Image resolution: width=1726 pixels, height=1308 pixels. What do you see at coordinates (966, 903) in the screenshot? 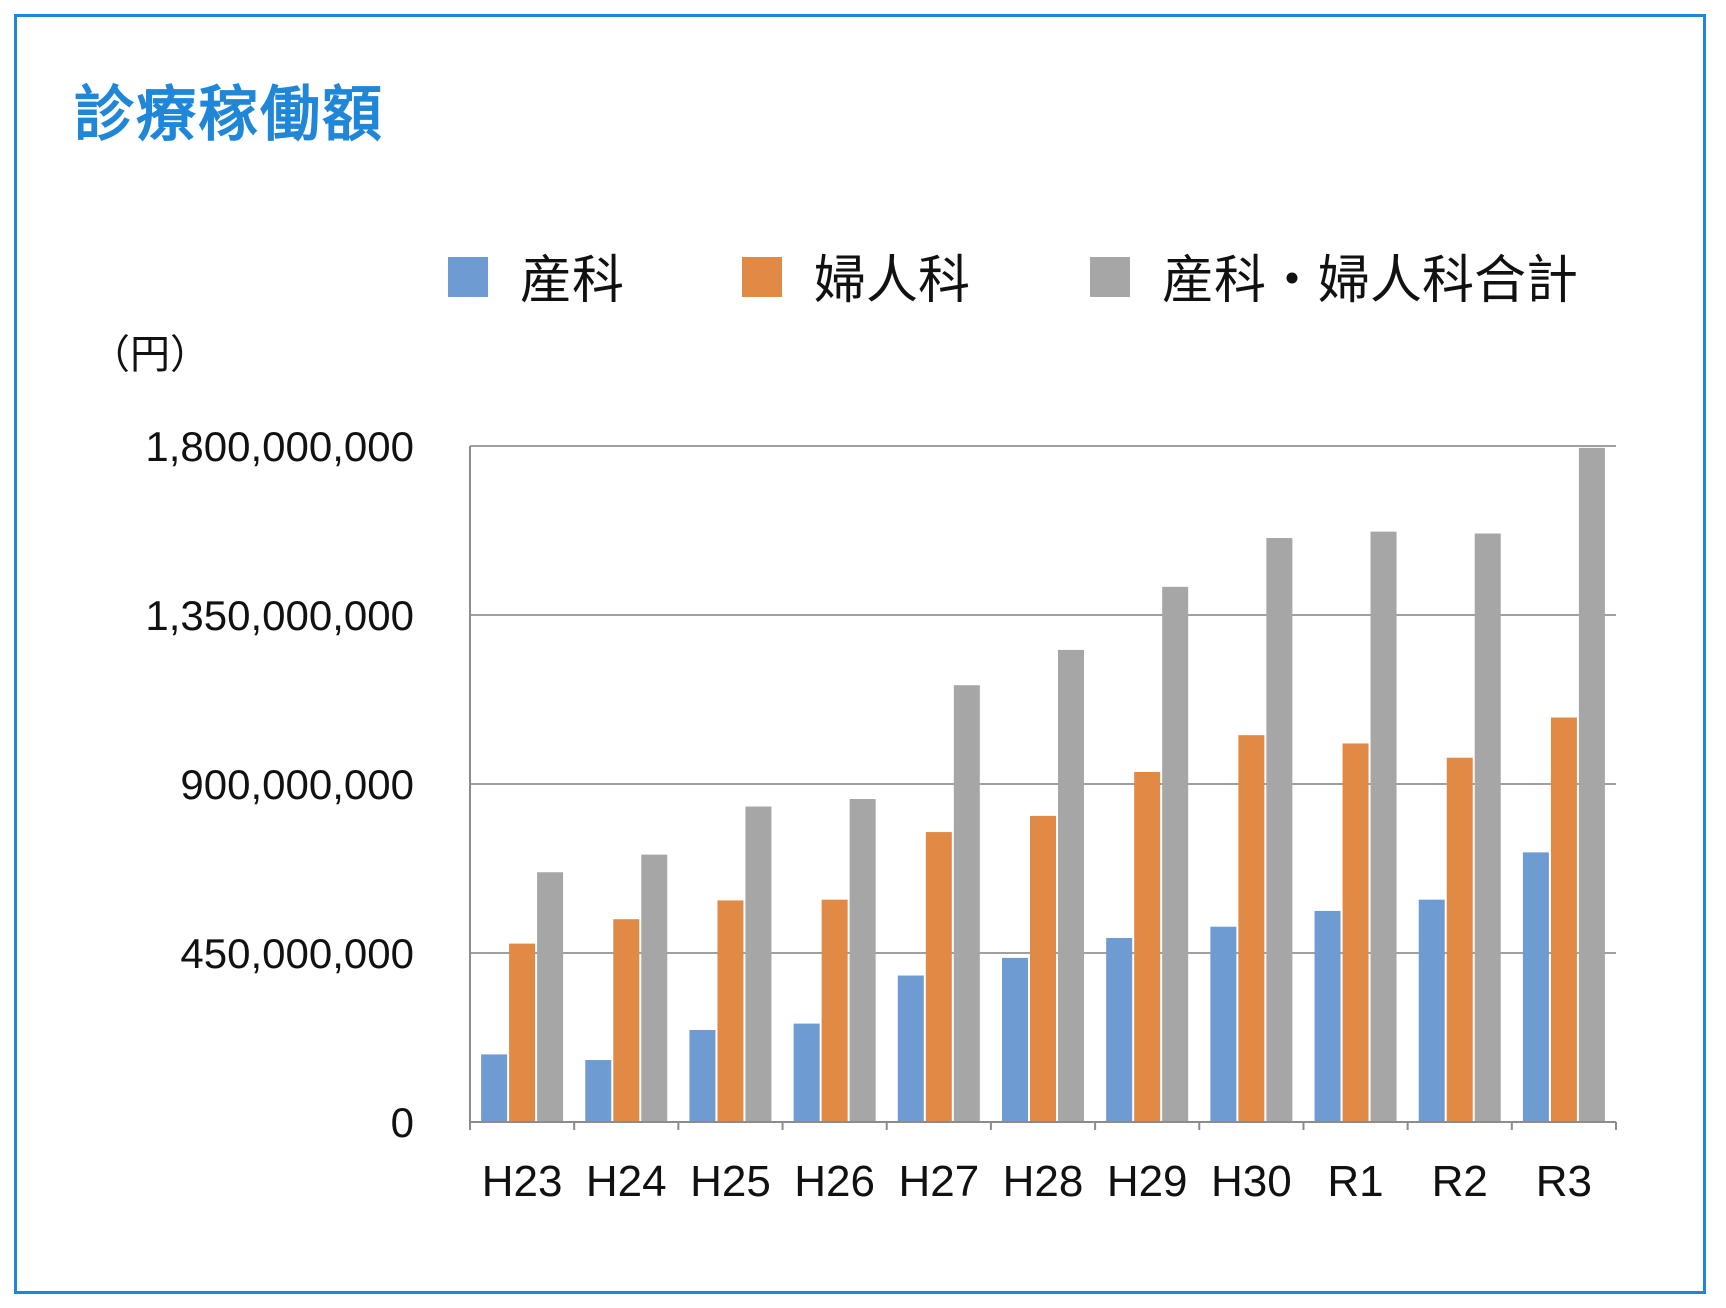
I see `bar-産科・婦人科合計-H27` at bounding box center [966, 903].